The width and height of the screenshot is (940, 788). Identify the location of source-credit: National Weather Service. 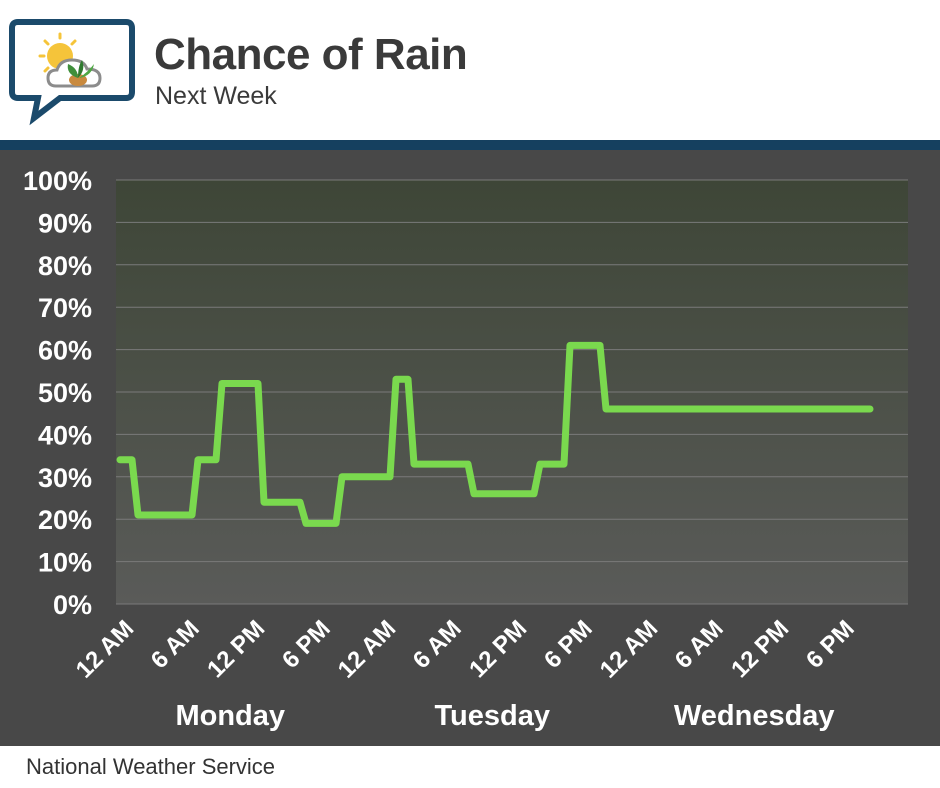
(151, 766).